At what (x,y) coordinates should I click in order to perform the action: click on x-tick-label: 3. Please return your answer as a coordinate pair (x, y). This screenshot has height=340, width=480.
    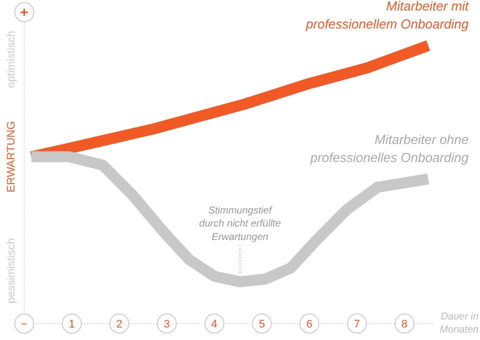
    Looking at the image, I should click on (167, 324).